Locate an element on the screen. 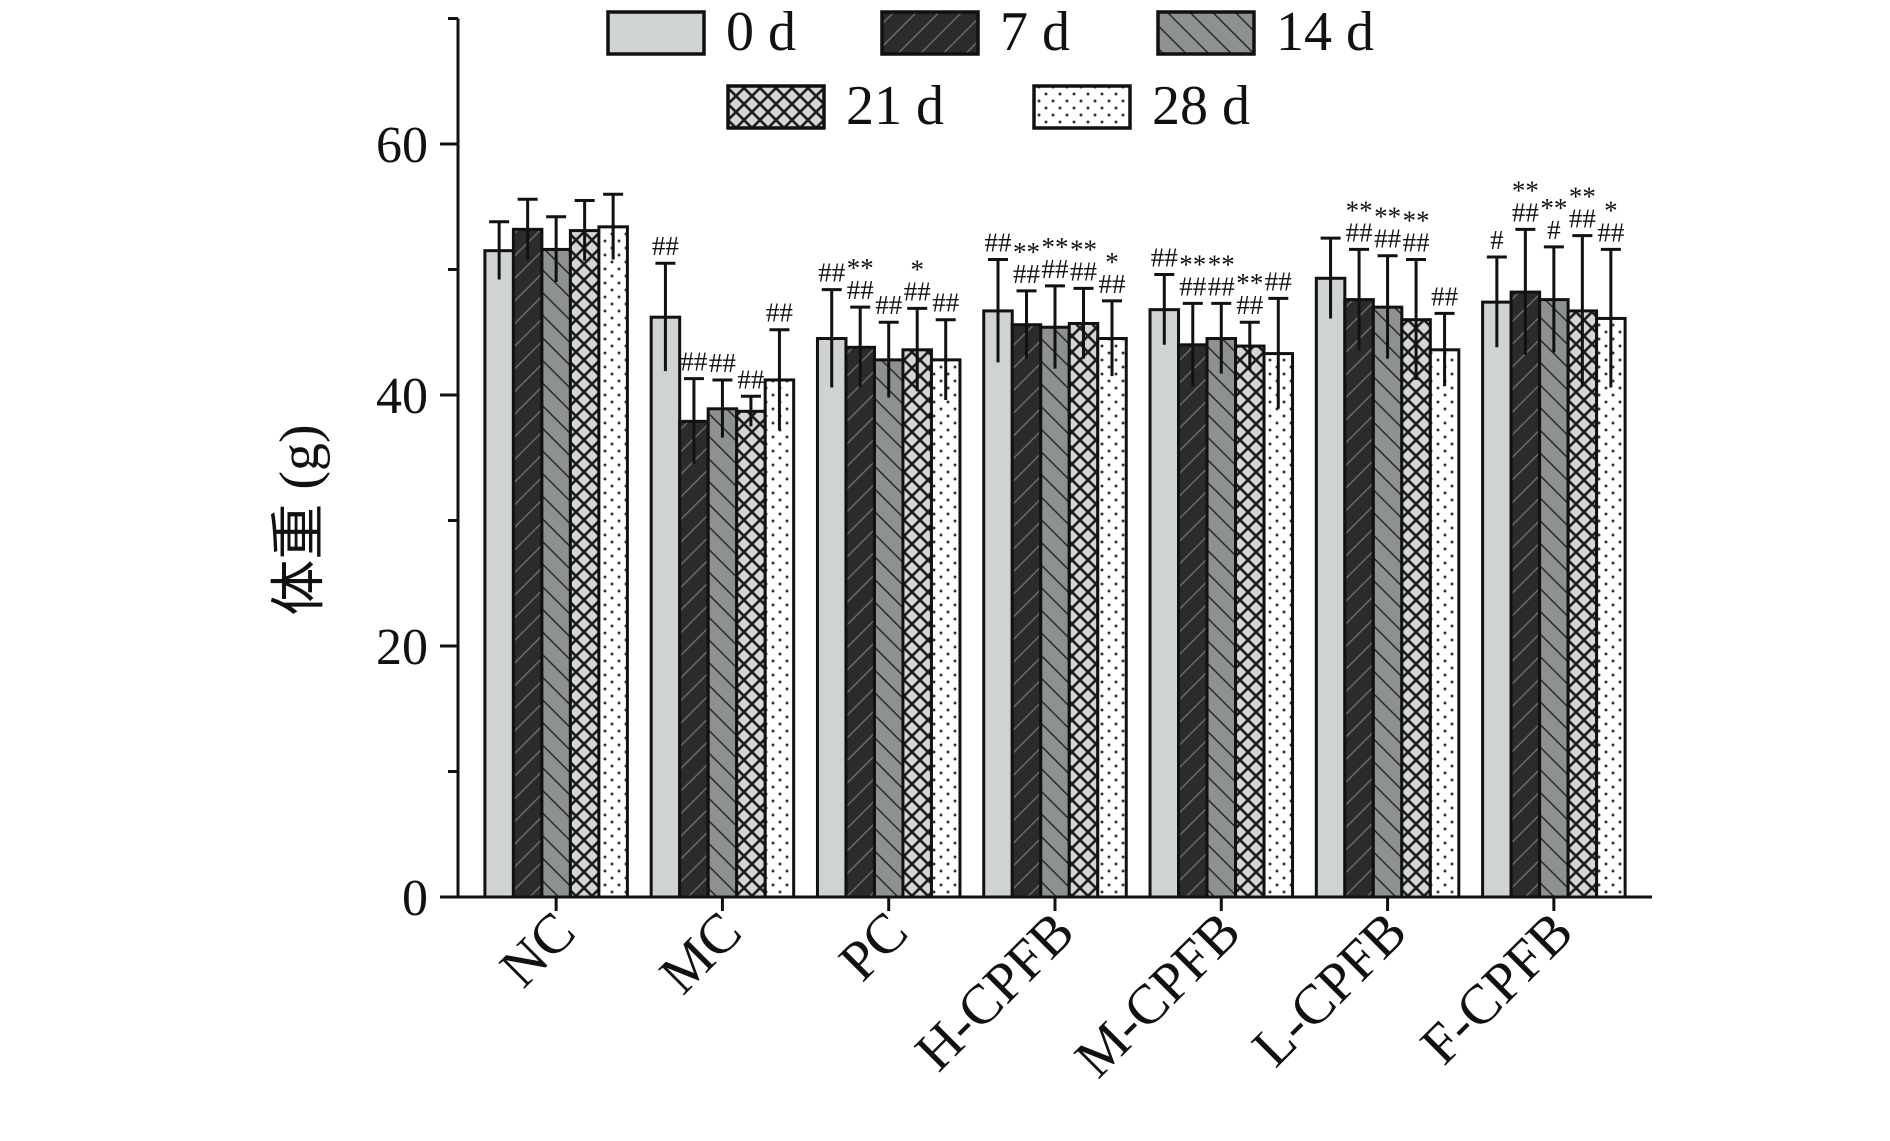  bar-h-cpfb-21d is located at coordinates (1083, 610).